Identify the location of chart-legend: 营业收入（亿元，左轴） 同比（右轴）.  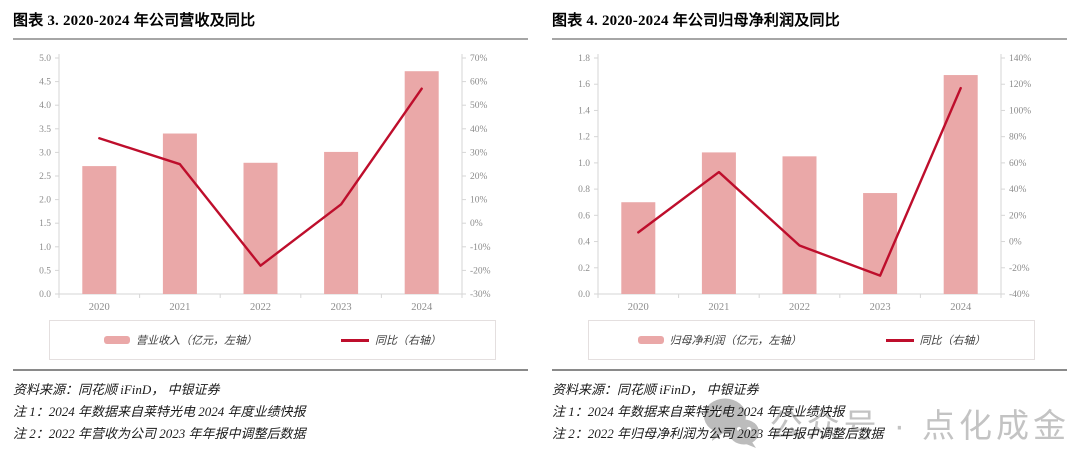
(272, 340).